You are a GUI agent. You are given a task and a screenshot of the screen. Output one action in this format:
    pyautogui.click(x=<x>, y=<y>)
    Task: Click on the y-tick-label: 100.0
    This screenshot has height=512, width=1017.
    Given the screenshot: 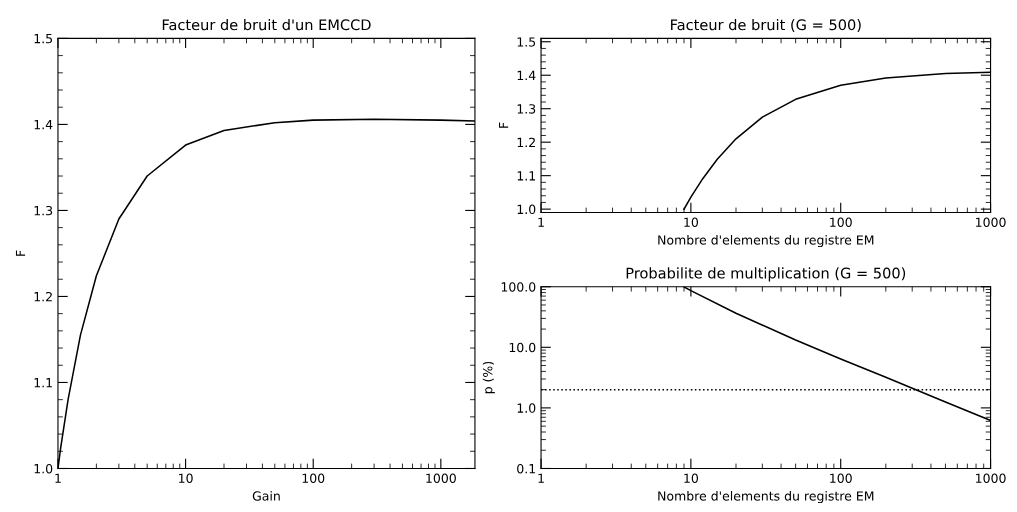 What is the action you would take?
    pyautogui.click(x=518, y=287)
    